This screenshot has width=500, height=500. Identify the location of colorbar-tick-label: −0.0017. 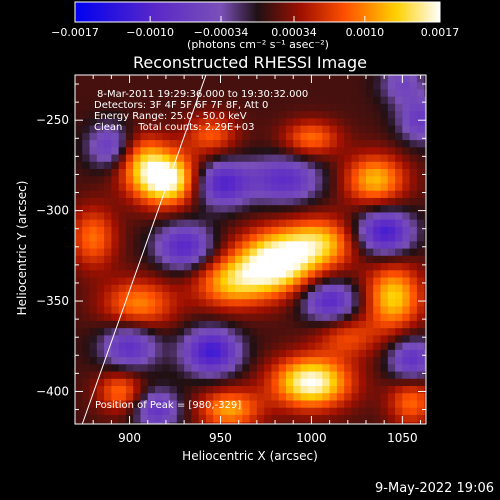
(75, 32).